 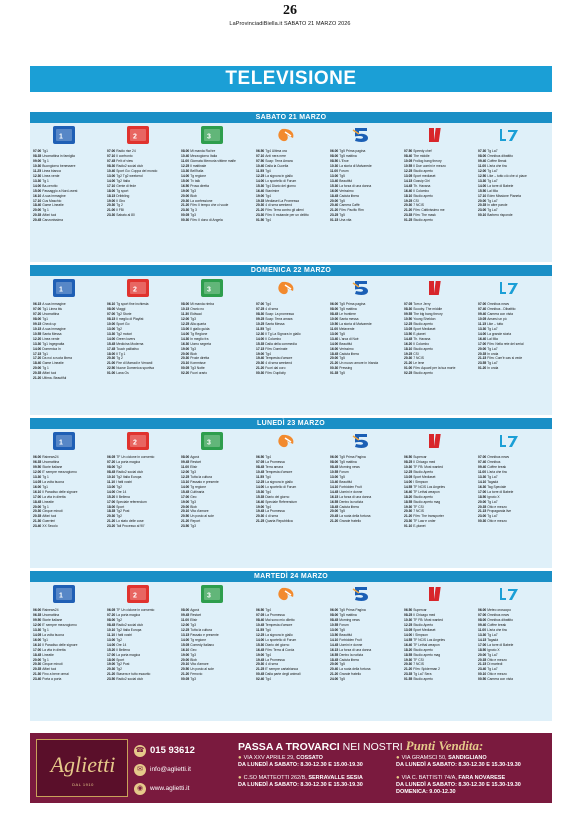 I want to click on program-time: 20.35, so click(x=37, y=669).